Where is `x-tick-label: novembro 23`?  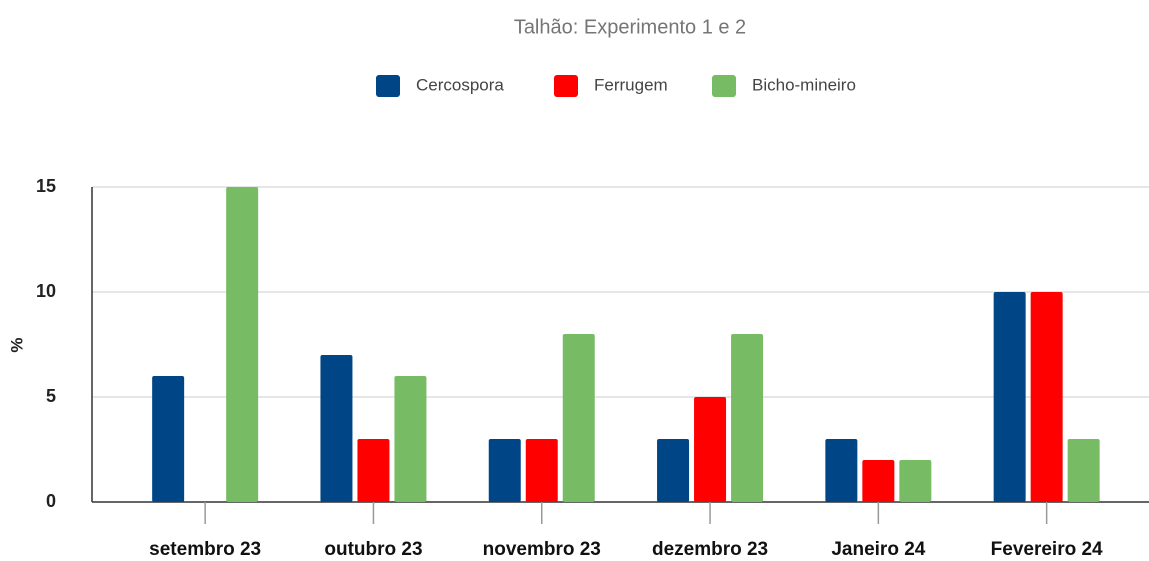
x-tick-label: novembro 23 is located at coordinates (542, 549).